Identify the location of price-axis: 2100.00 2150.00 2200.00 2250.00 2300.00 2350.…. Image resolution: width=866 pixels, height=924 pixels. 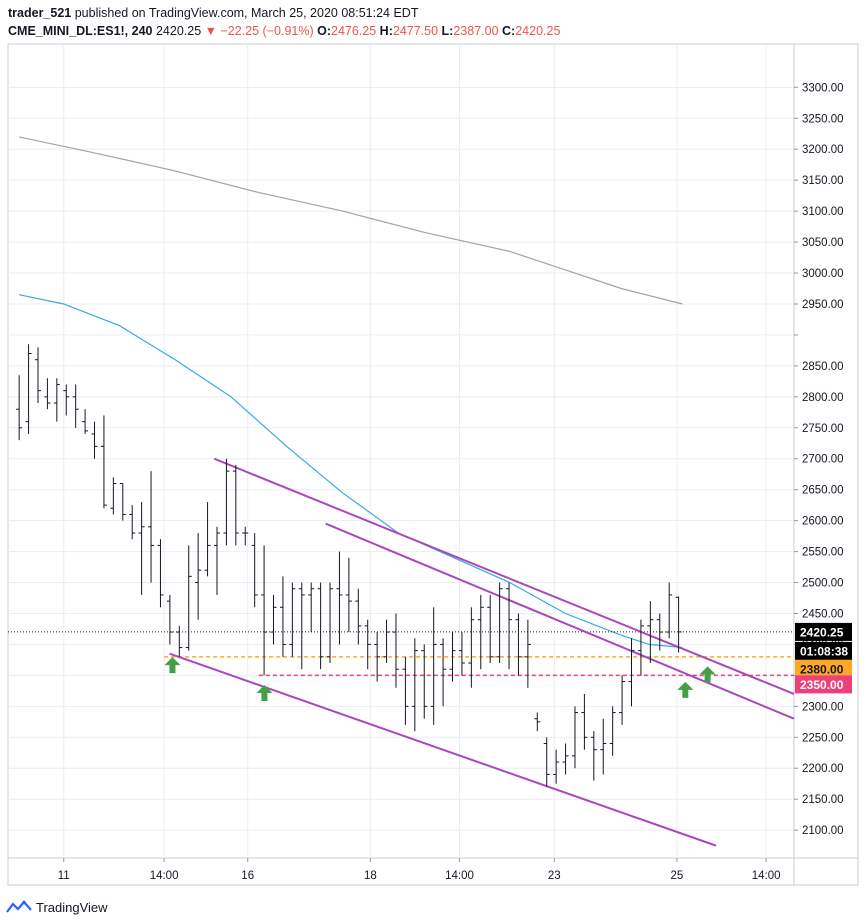
(819, 459).